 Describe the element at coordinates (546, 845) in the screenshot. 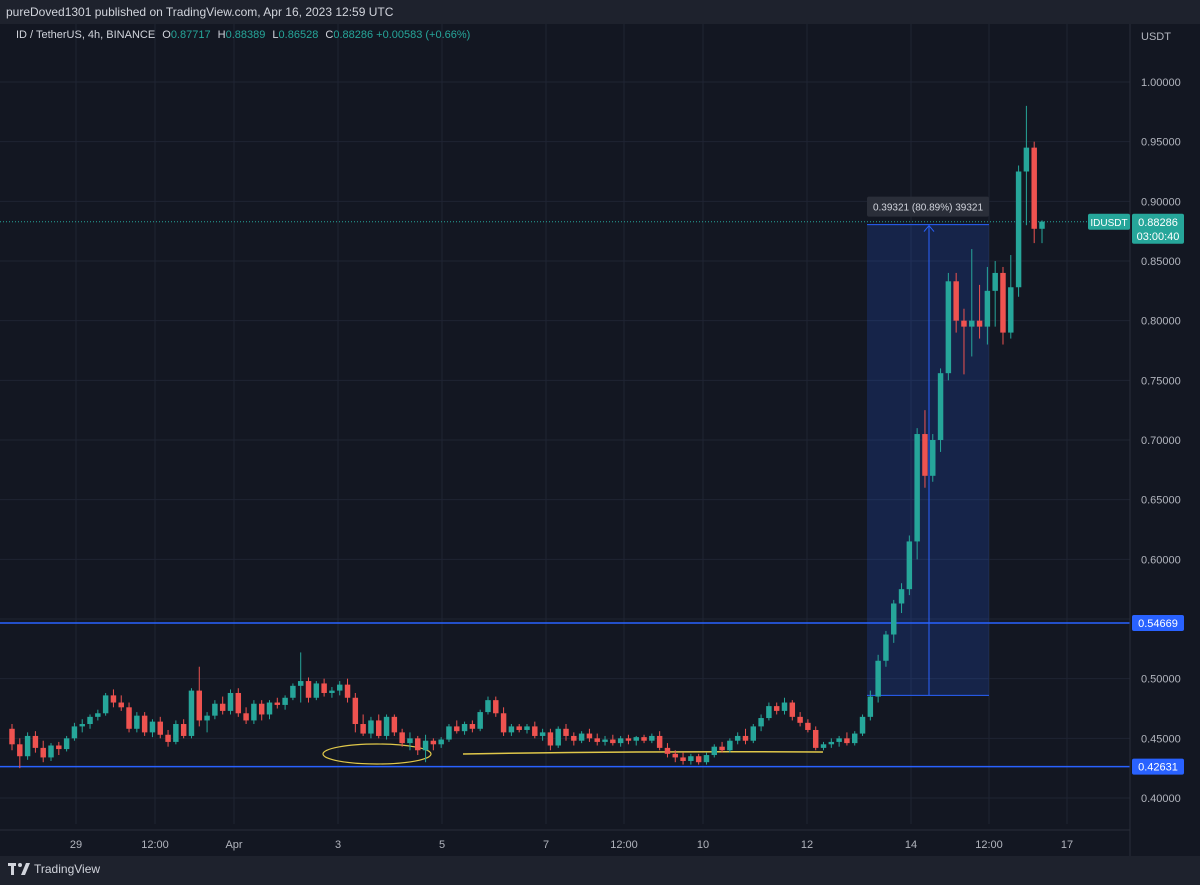

I see `x-tick-label: 7` at that location.